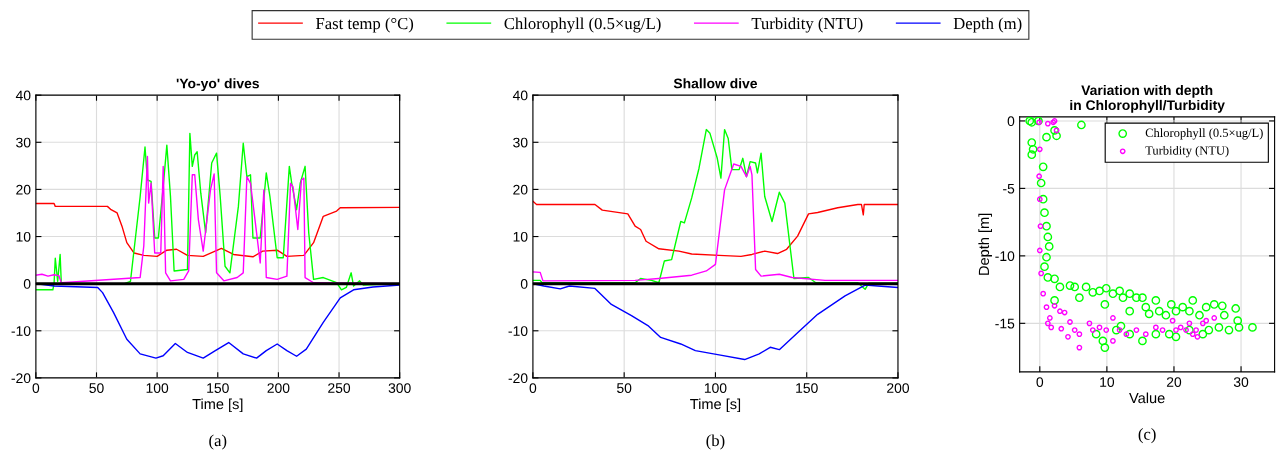  Describe the element at coordinates (987, 25) in the screenshot. I see `legend-label: Depth (m)` at that location.